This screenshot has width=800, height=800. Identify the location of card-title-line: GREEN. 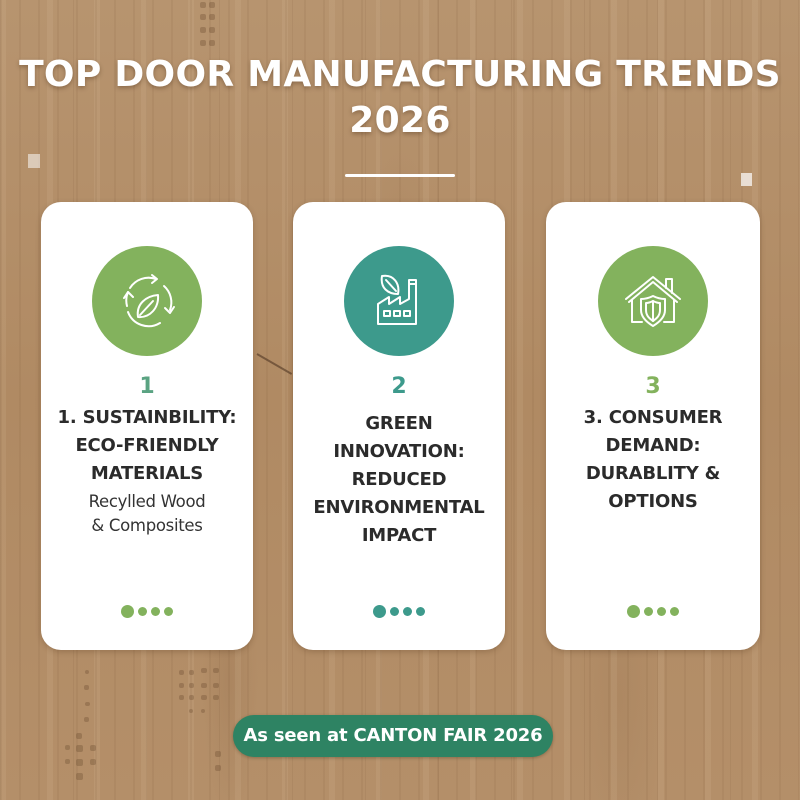
(399, 423).